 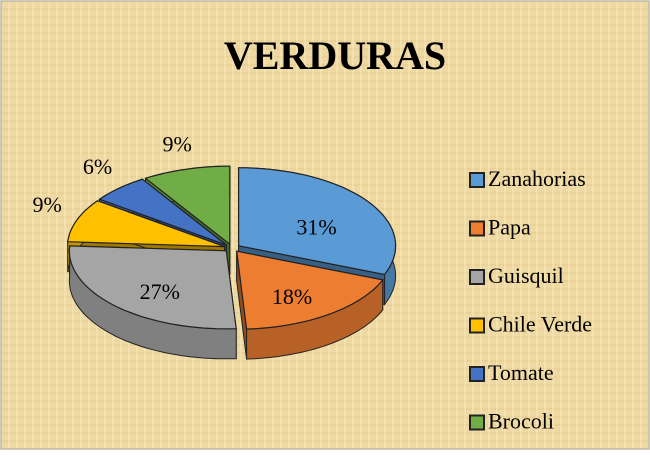 I want to click on legend-label: Papa, so click(x=509, y=227).